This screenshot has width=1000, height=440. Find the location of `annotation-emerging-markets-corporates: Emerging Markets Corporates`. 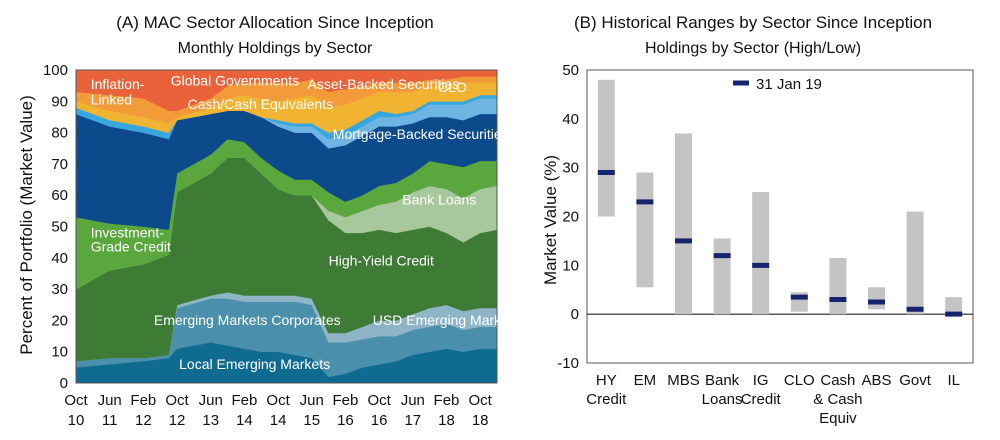

annotation-emerging-markets-corporates: Emerging Markets Corporates is located at coordinates (247, 320).